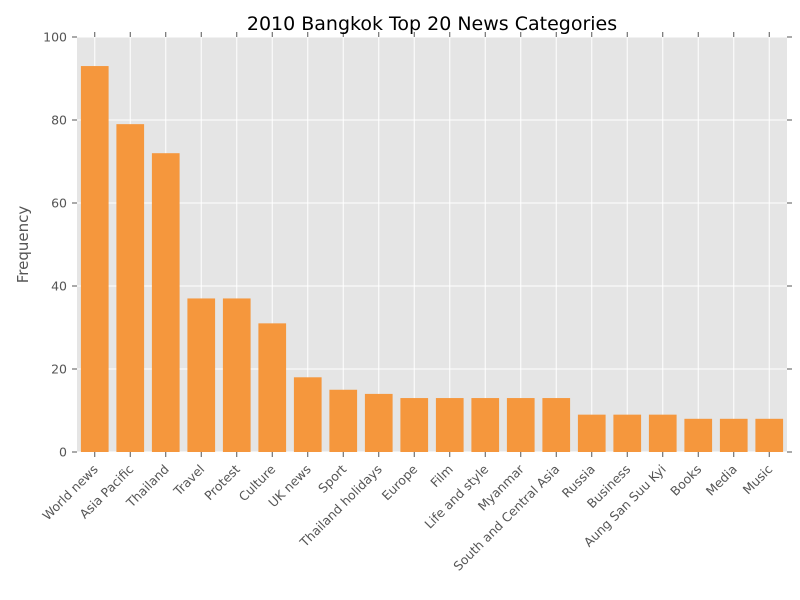  What do you see at coordinates (59, 286) in the screenshot?
I see `y-tick-label: 40` at bounding box center [59, 286].